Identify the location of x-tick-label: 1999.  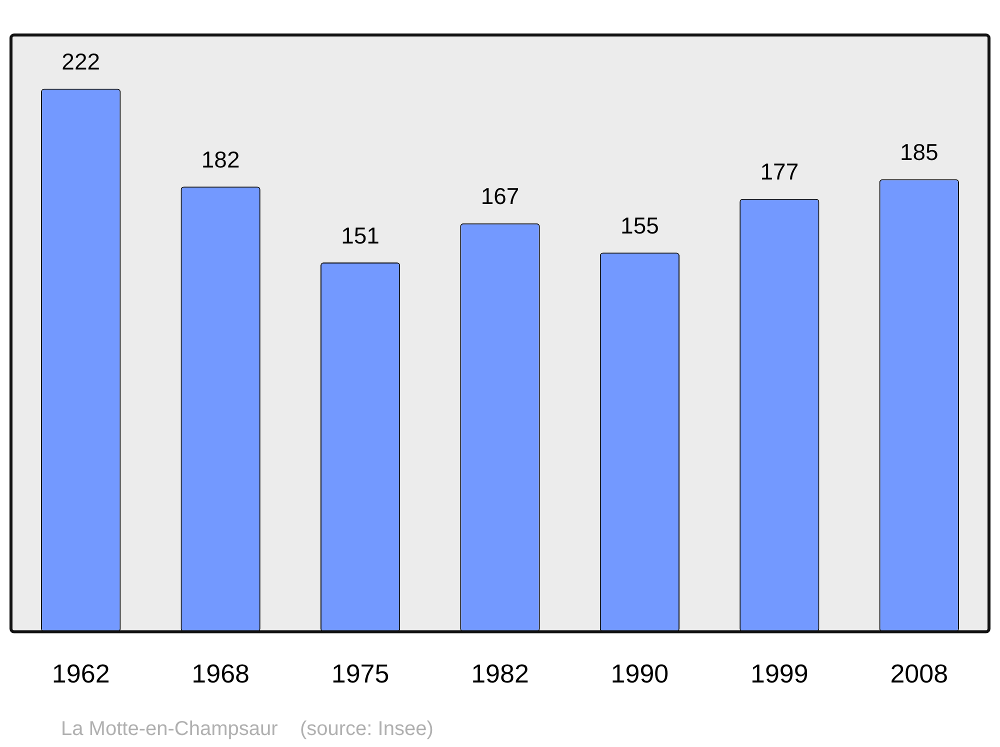
(779, 673).